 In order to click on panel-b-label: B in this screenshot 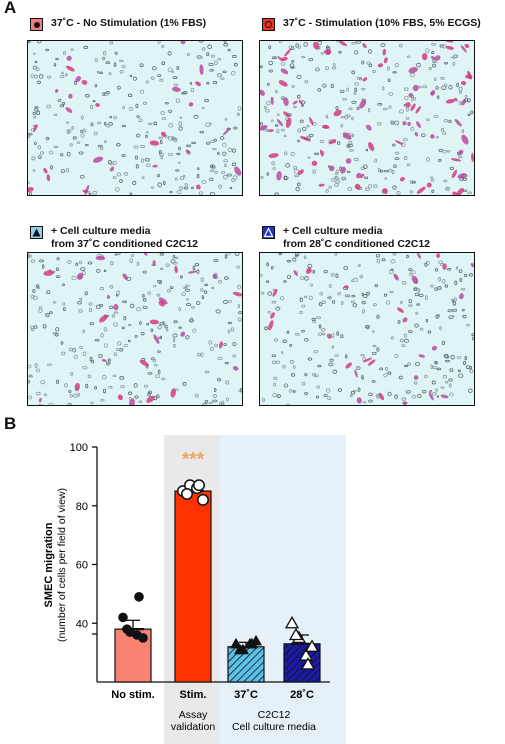, I will do `click(10, 423)`.